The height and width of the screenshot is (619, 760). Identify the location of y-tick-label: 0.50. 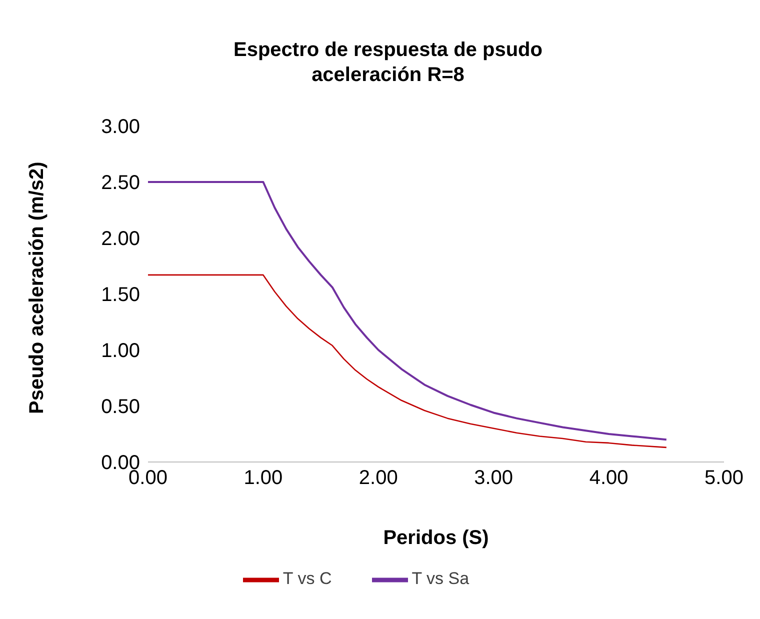
(120, 407).